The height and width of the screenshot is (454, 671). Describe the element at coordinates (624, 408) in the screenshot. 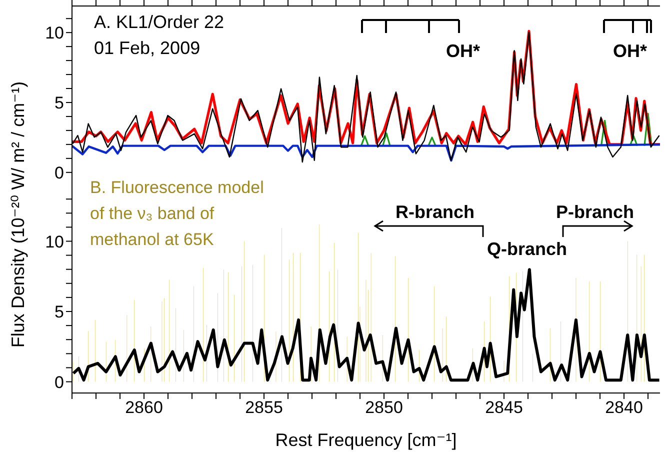

I see `x-tick-label: 2840` at that location.